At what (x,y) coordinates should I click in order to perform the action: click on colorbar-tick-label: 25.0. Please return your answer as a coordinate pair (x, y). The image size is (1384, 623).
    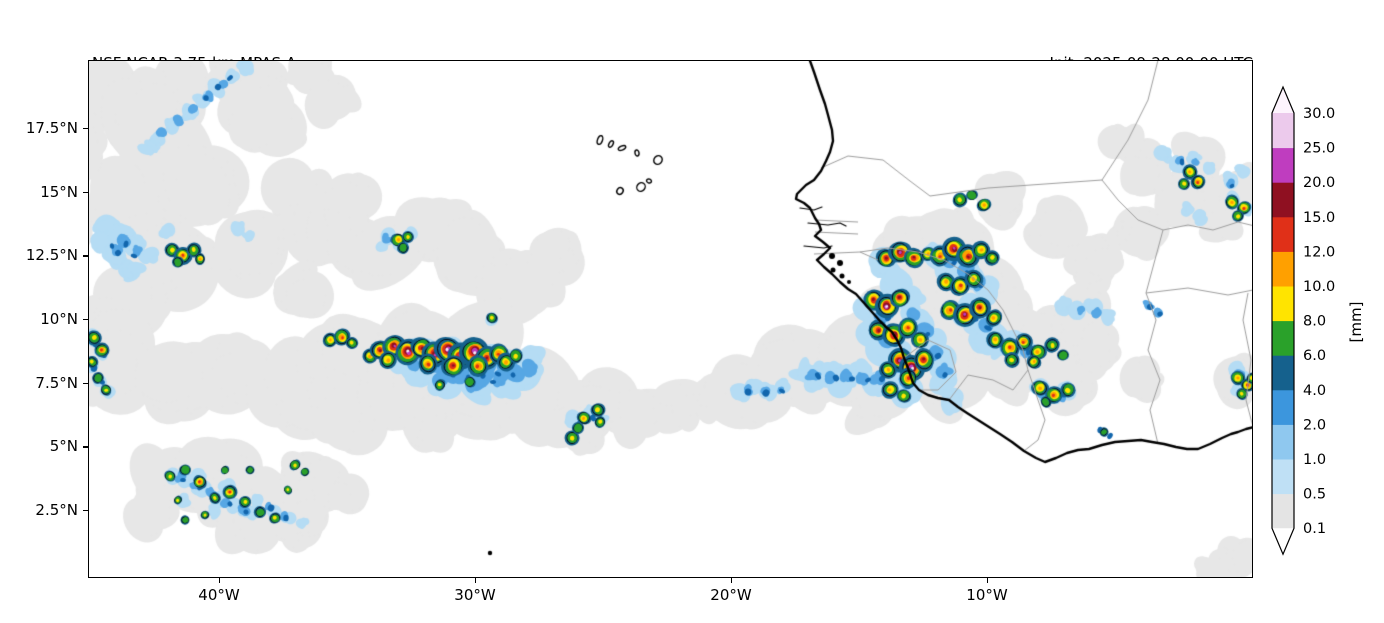
    Looking at the image, I should click on (1319, 149).